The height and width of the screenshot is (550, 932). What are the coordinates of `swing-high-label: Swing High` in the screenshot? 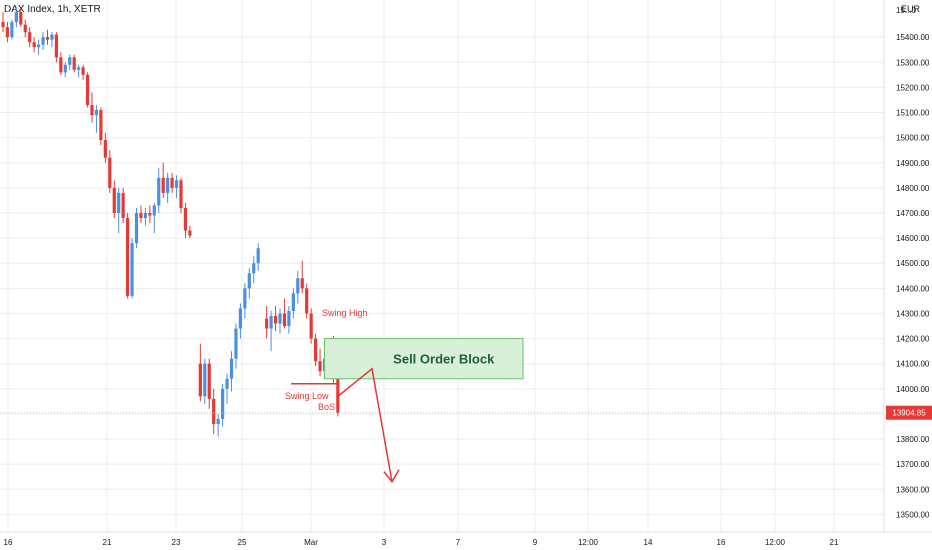 It's located at (345, 313).